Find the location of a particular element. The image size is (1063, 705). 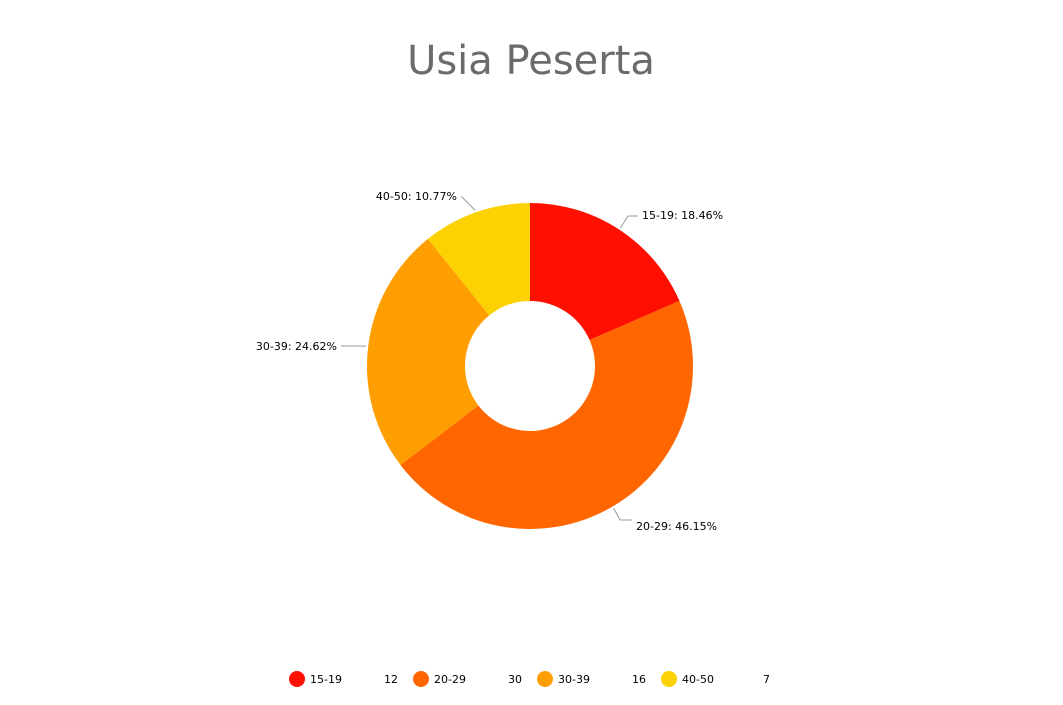

slice-label-20-29: 20-29: 46.15% is located at coordinates (676, 526).